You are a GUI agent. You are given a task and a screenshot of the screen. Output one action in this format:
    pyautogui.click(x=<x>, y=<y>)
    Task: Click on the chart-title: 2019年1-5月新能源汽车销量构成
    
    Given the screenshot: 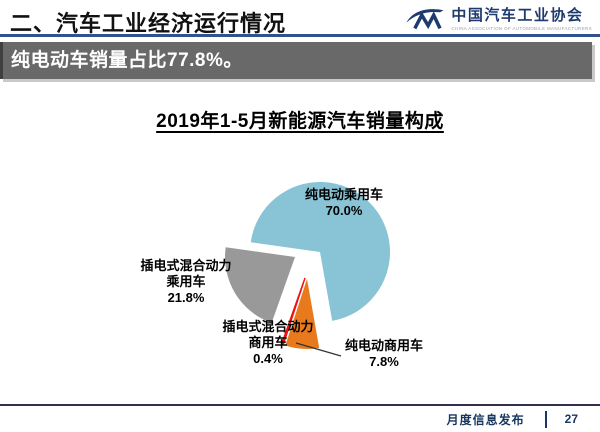 What is the action you would take?
    pyautogui.click(x=300, y=121)
    